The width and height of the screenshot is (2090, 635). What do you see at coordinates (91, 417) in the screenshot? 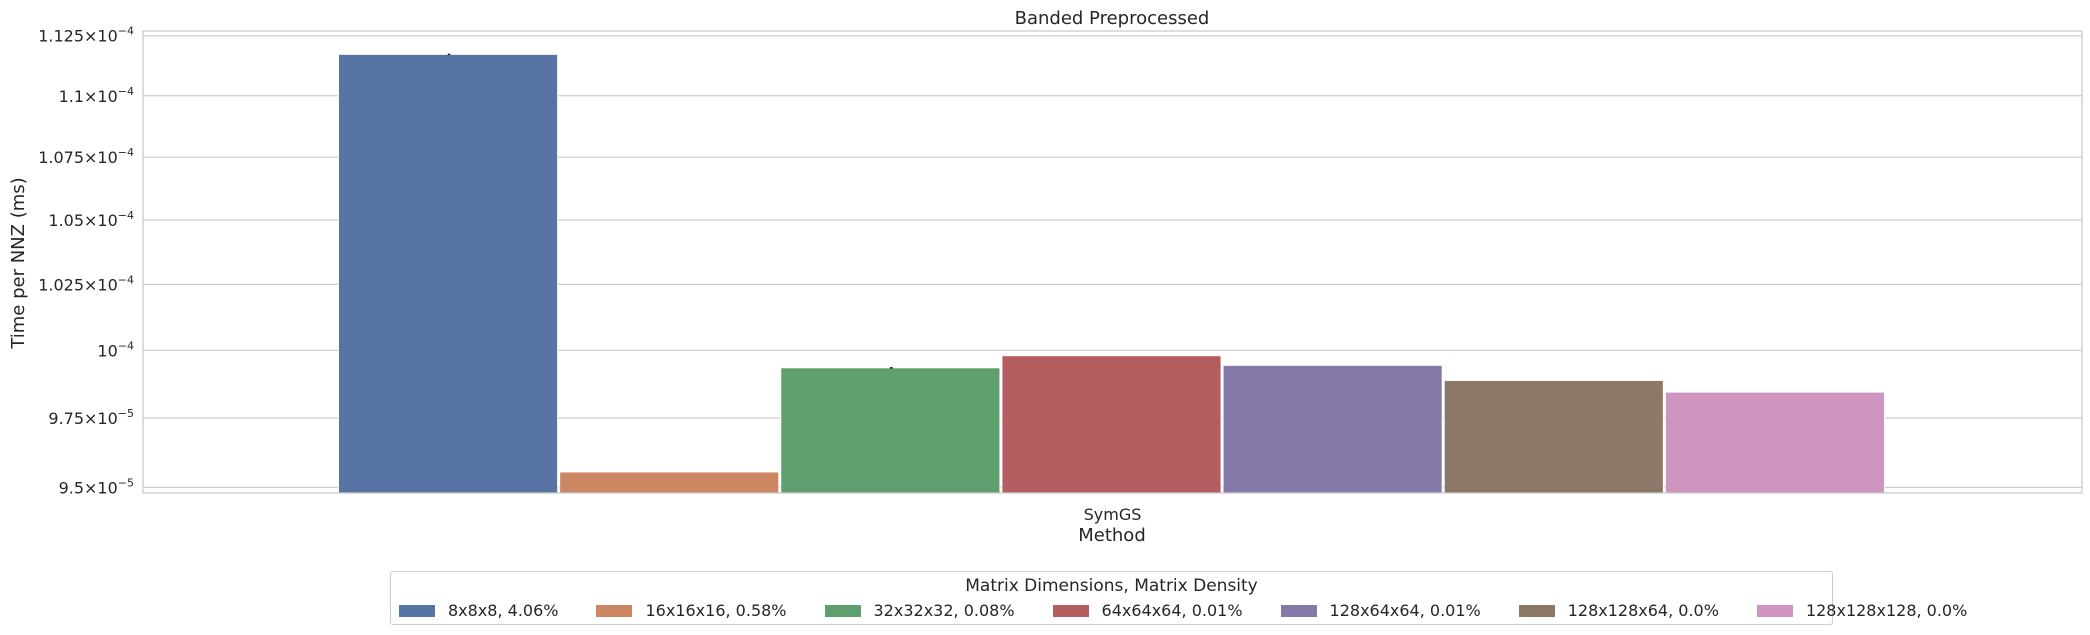
I see `y-tick-label: 9.75×10⁻⁵` at bounding box center [91, 417].